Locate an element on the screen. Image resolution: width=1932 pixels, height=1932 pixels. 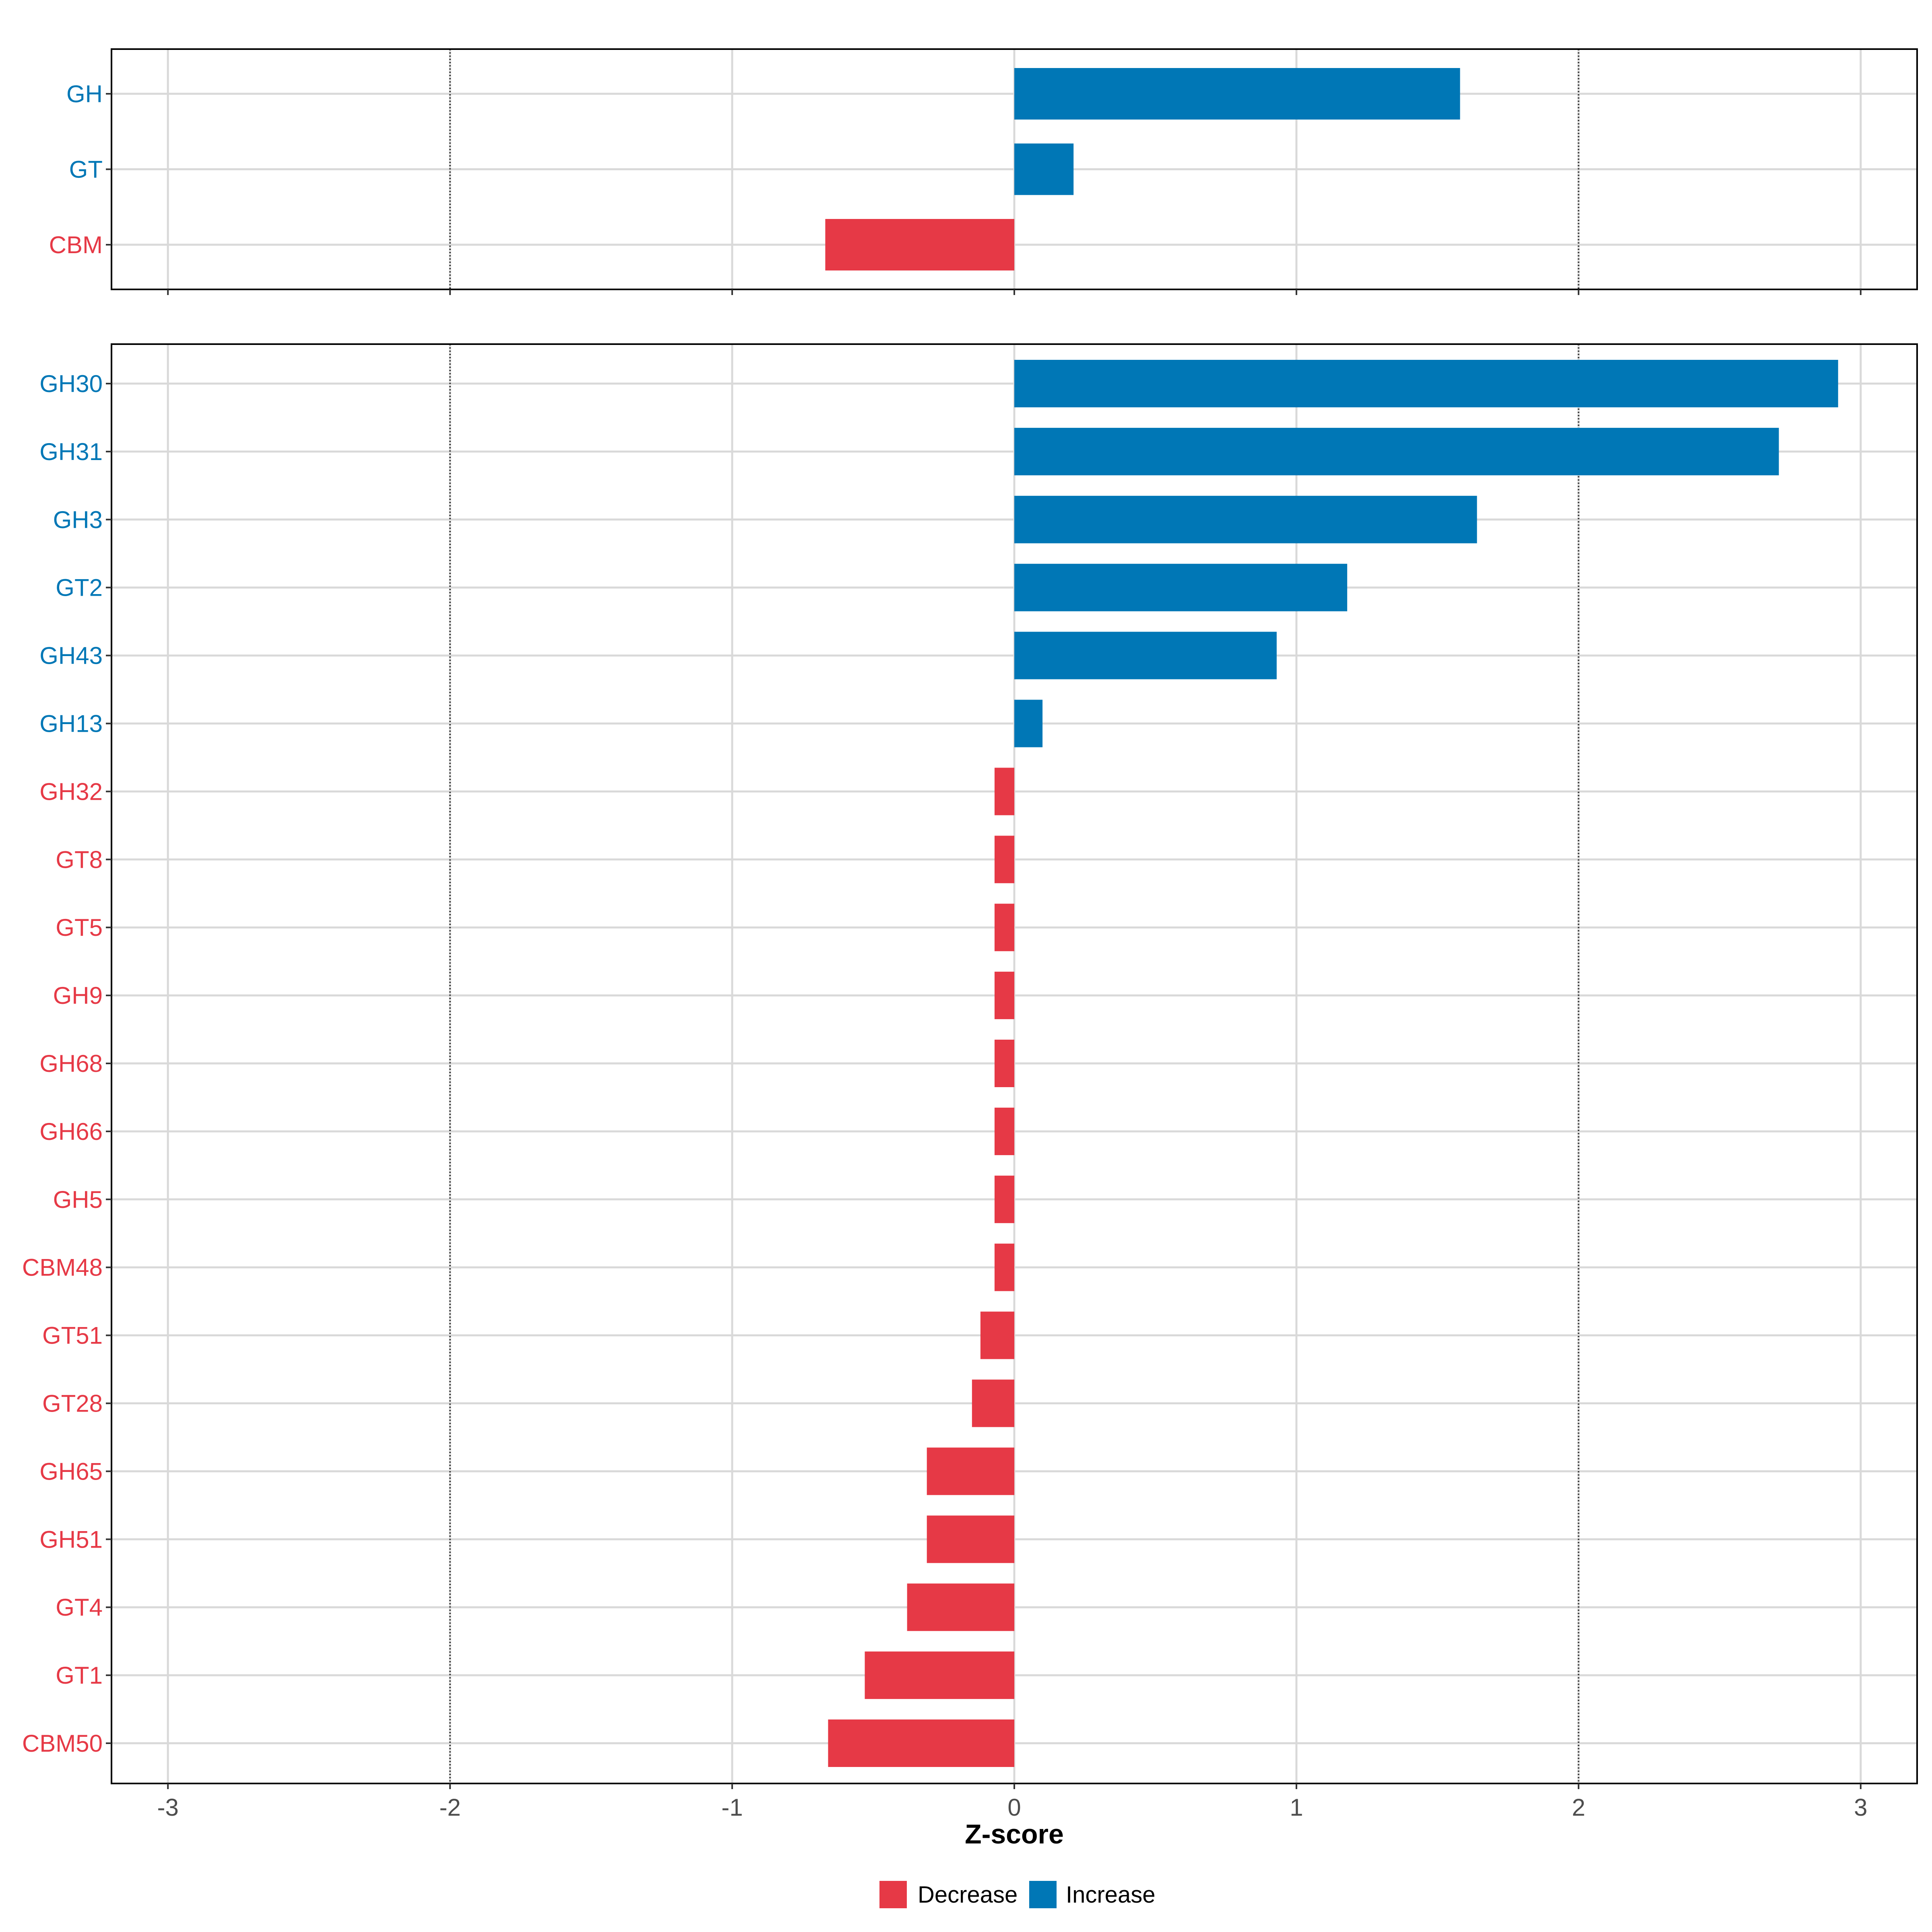
bar-gh65 is located at coordinates (970, 1471).